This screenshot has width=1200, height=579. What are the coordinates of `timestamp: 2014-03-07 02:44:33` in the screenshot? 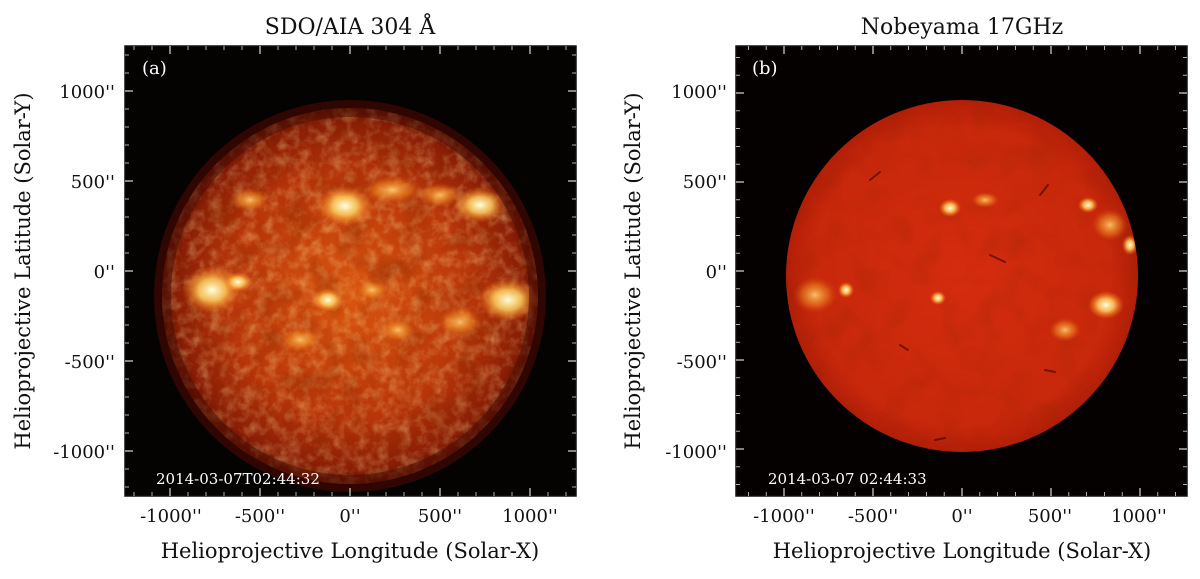 It's located at (847, 479).